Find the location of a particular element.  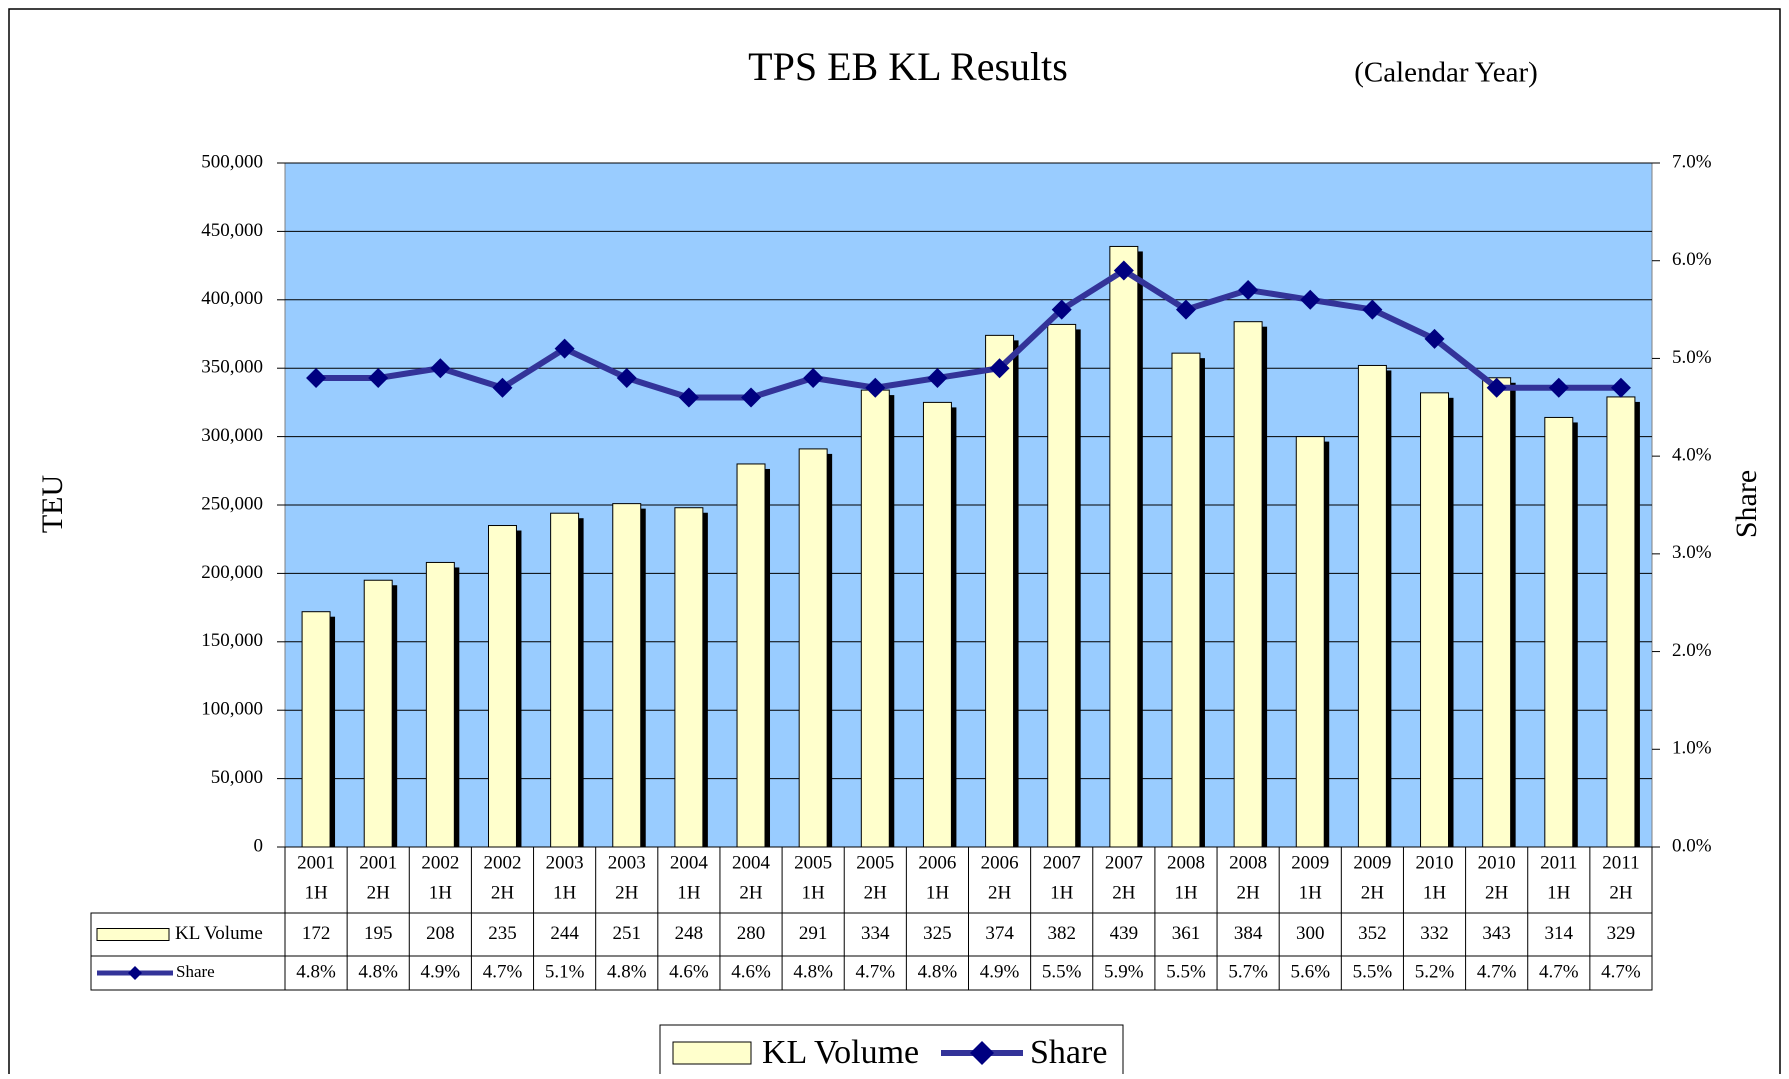

legend-swatch is located at coordinates (133, 934).